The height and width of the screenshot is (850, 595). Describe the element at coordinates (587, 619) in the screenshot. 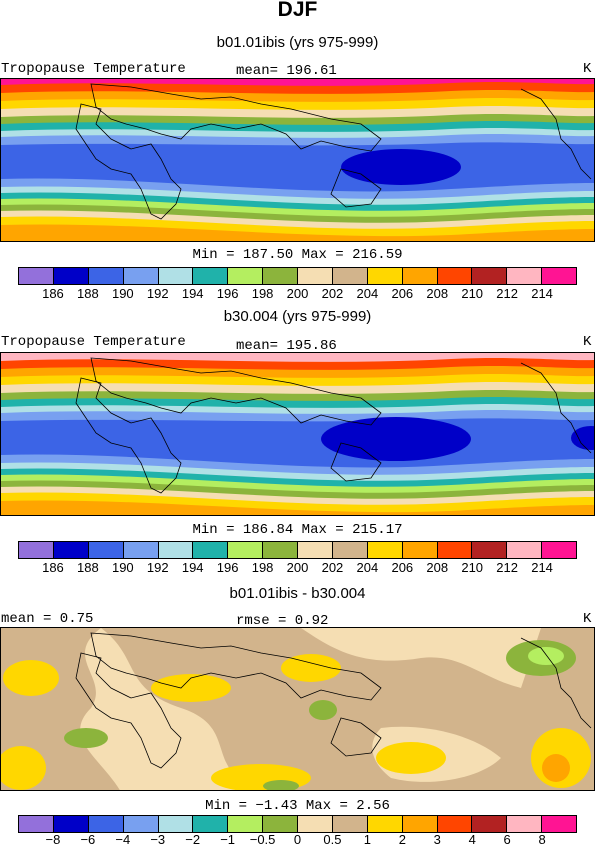

I see `panel-3-units-label: K` at that location.